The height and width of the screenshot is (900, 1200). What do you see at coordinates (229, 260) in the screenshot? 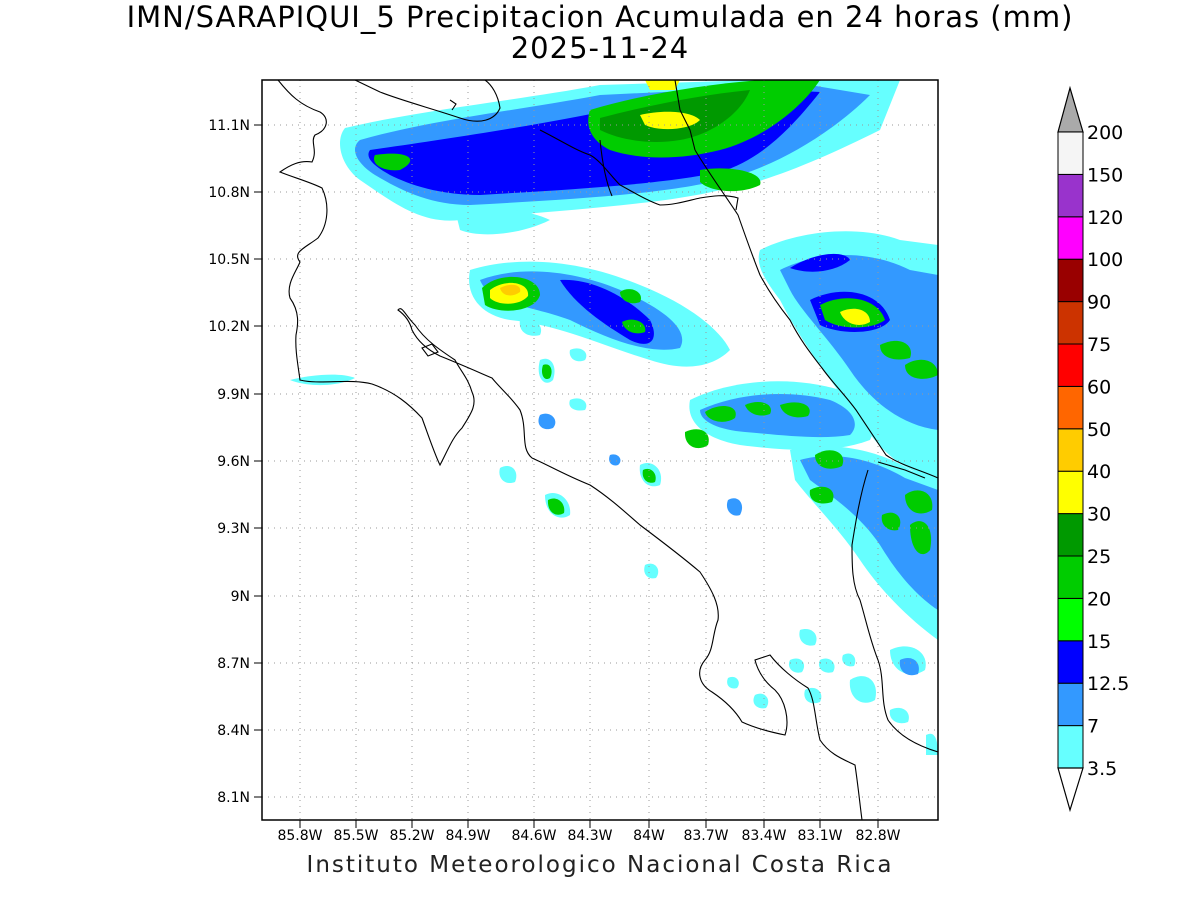
I see `y-tick-label: 10.5N` at bounding box center [229, 260].